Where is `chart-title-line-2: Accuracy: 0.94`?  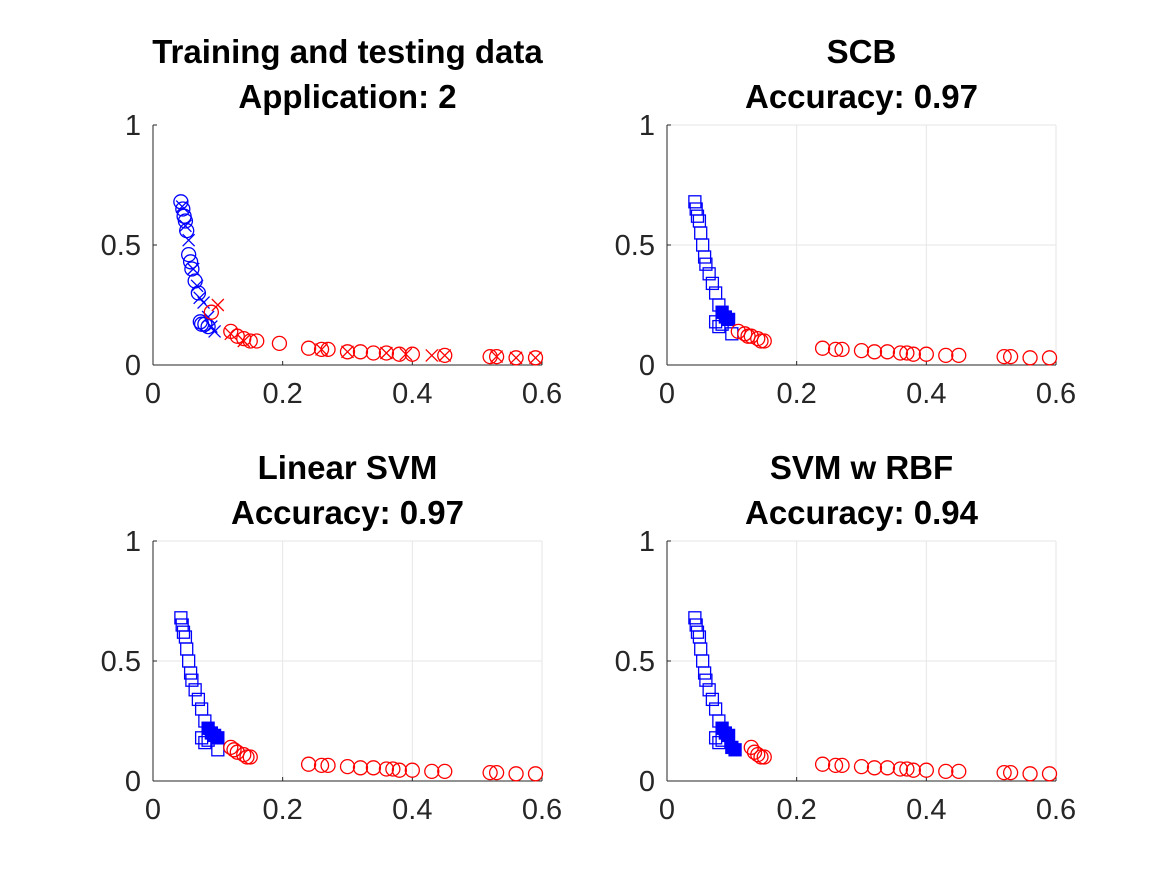 chart-title-line-2: Accuracy: 0.94 is located at coordinates (862, 512).